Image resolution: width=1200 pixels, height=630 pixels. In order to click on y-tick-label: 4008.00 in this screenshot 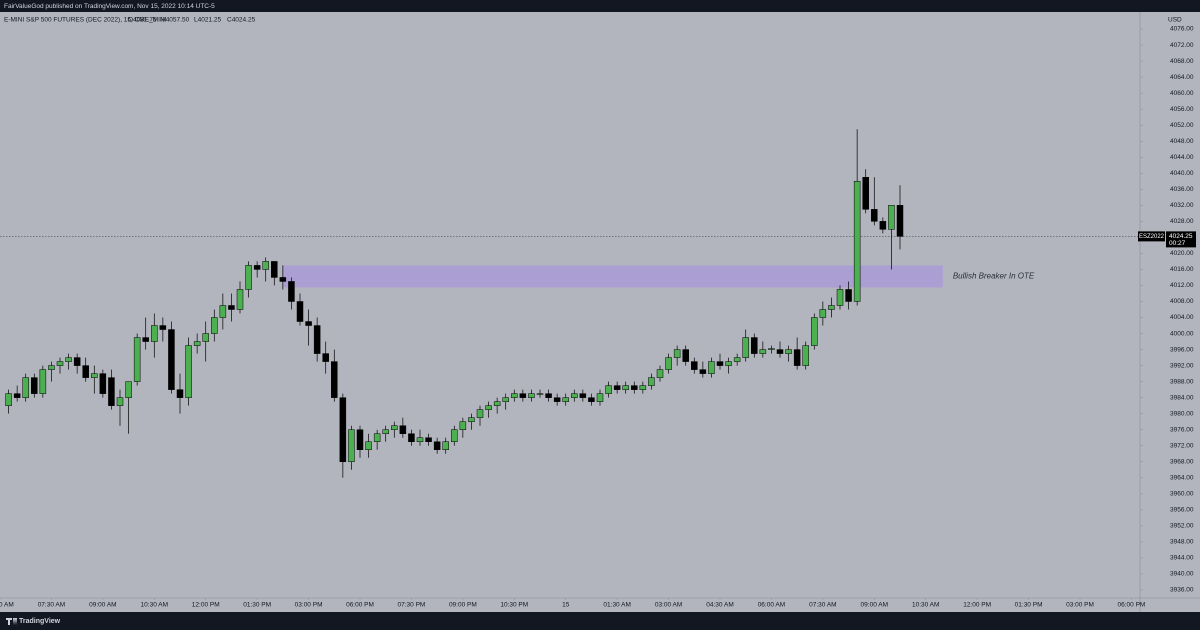, I will do `click(1182, 301)`.